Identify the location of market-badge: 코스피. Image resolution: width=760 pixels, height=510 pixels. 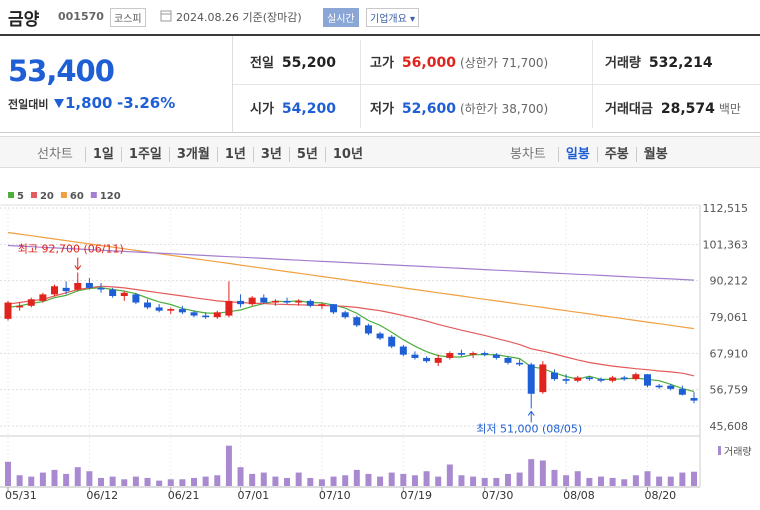
(128, 17).